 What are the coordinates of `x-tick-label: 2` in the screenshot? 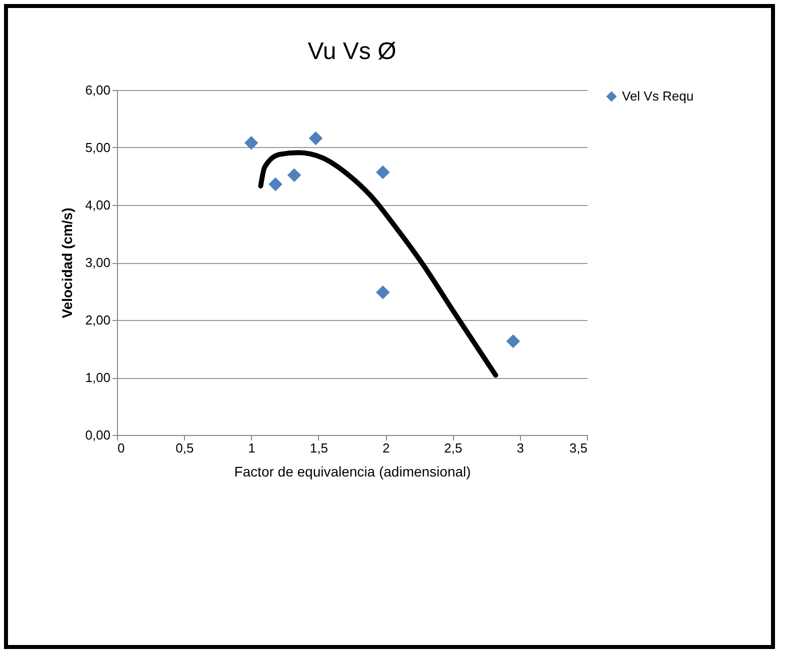 It's located at (386, 448).